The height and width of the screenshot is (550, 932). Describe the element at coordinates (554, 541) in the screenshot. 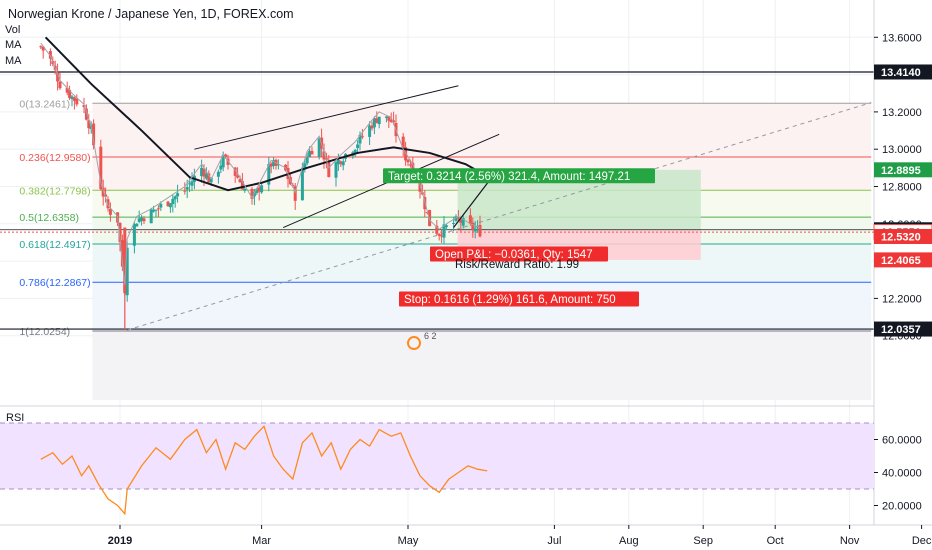

I see `time-tick-label: Jul` at that location.